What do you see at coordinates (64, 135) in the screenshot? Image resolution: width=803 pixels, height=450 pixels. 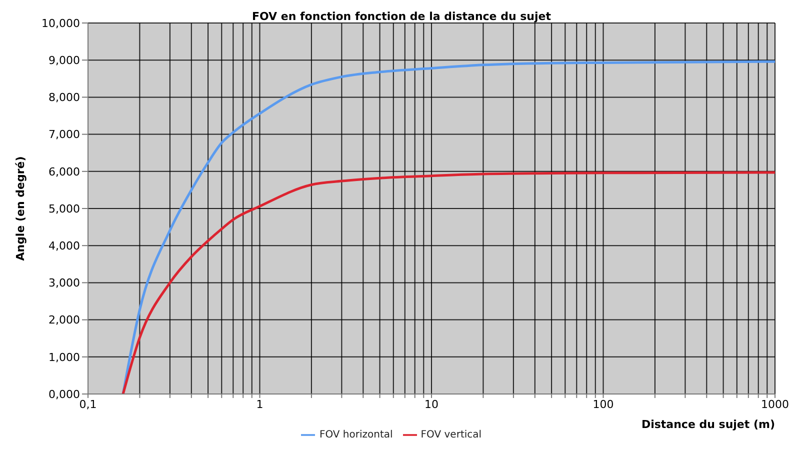 I see `y-tick-label: 7,000` at bounding box center [64, 135].